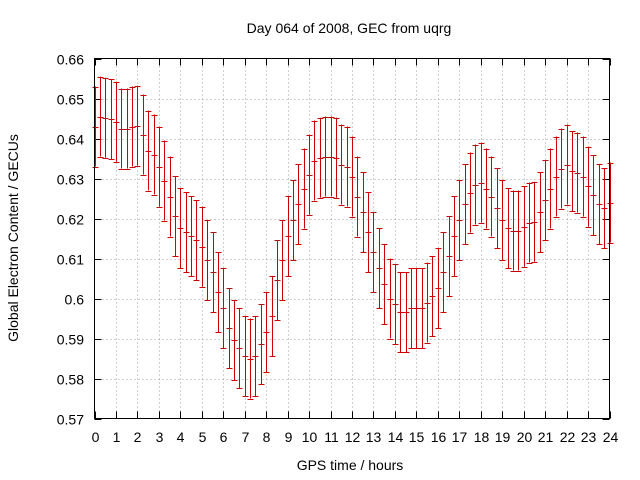 The height and width of the screenshot is (480, 640). I want to click on y-axis-label: Global Electron Content / GECUs, so click(13, 238).